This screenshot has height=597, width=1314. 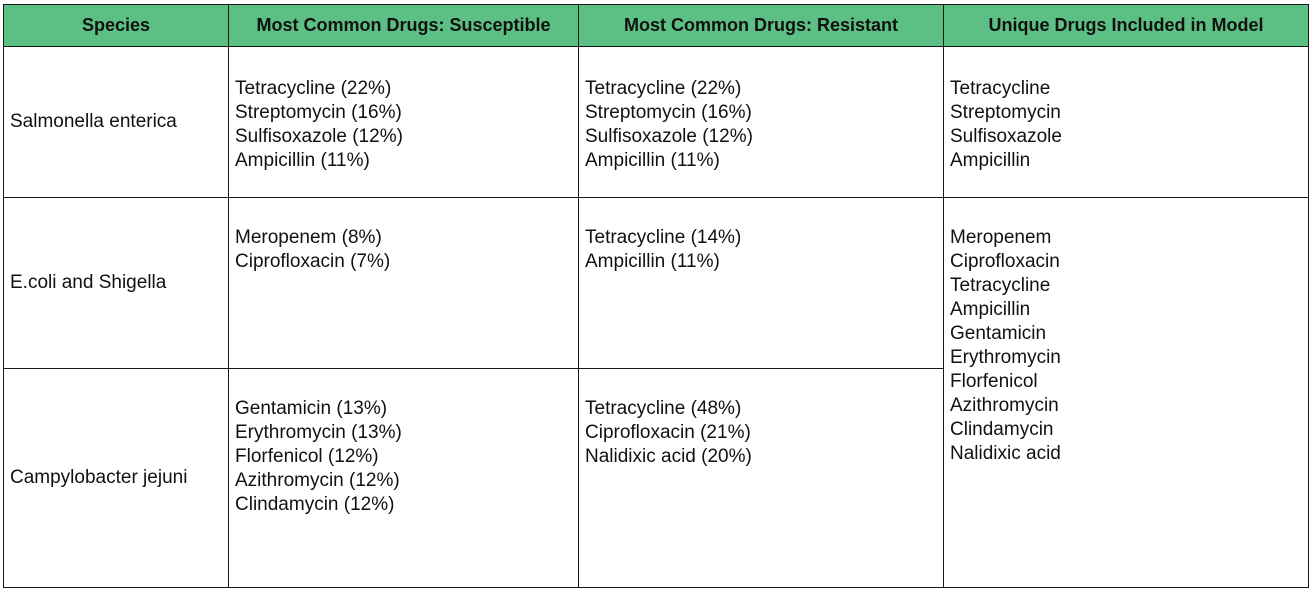 What do you see at coordinates (994, 381) in the screenshot?
I see `list-item: Florfenicol` at bounding box center [994, 381].